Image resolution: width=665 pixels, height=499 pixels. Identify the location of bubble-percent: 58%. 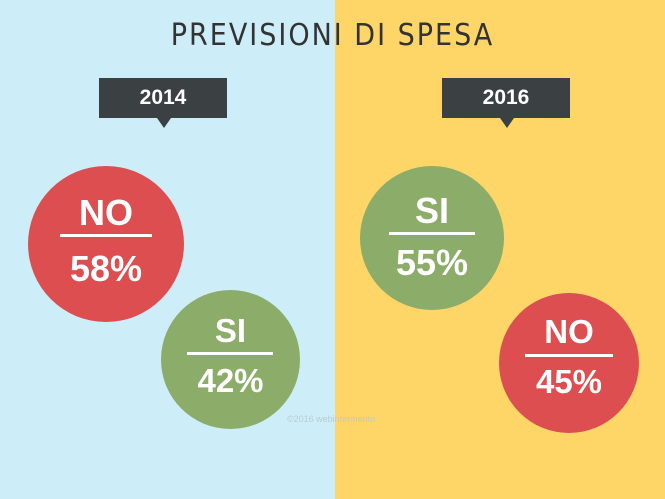
(106, 268).